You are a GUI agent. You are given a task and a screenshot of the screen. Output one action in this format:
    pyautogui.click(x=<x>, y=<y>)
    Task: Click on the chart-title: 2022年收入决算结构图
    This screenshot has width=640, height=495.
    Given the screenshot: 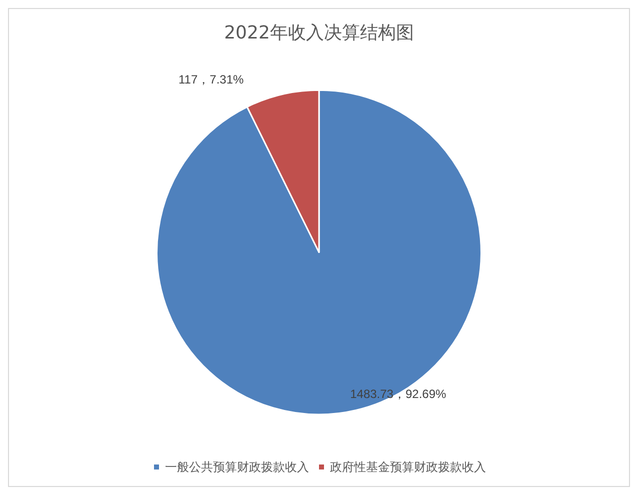 What is the action you would take?
    pyautogui.click(x=319, y=33)
    